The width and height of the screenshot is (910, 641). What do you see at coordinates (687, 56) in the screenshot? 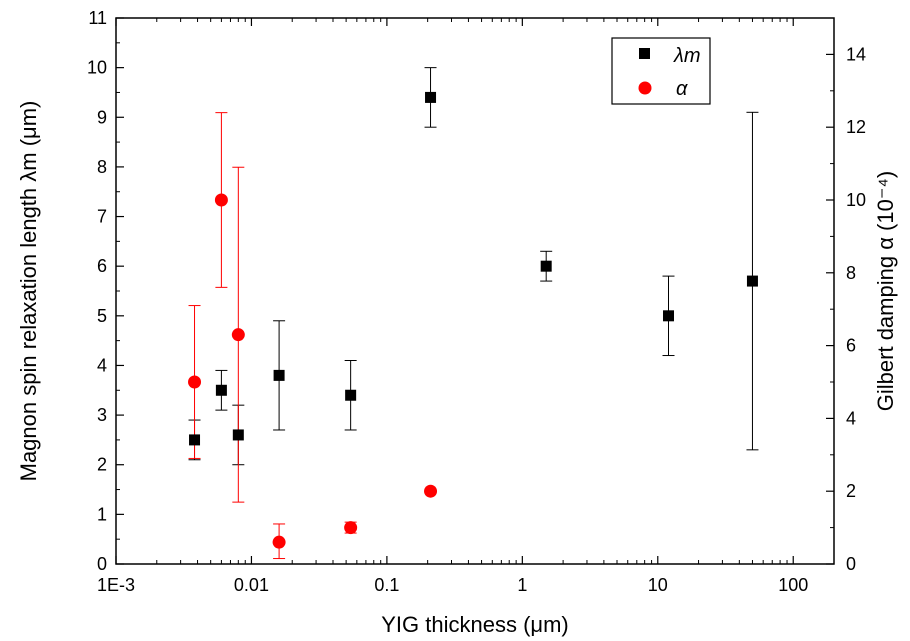
I see `legend-label-lambda: λm` at bounding box center [687, 56].